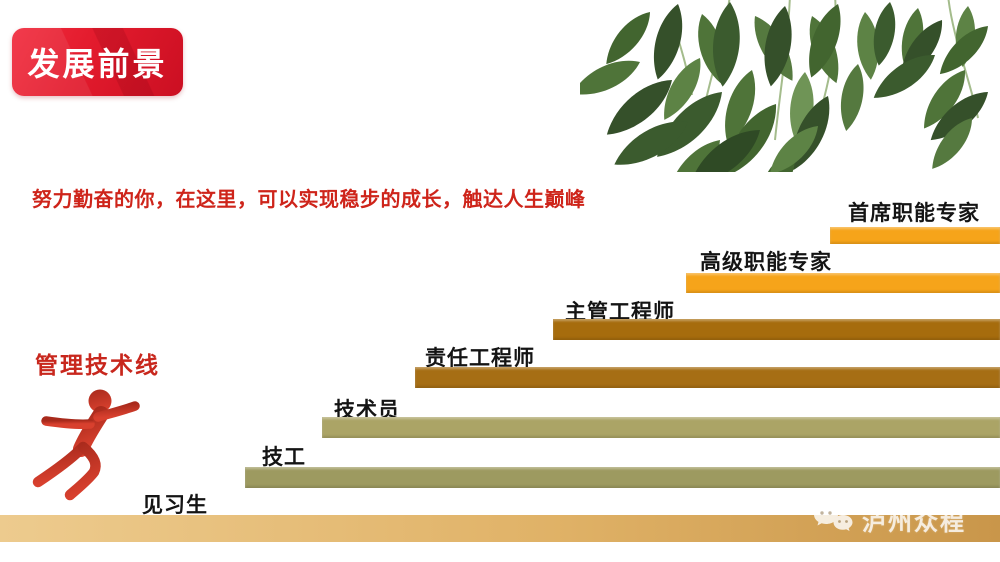 Image resolution: width=1000 pixels, height=562 pixels. Describe the element at coordinates (914, 213) in the screenshot. I see `level-label: 首席职能专家` at that location.